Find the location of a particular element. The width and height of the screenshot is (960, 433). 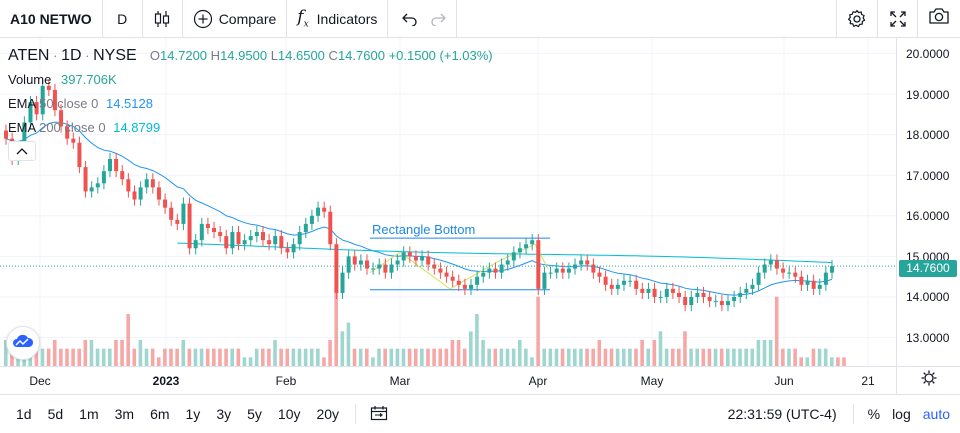

camera-icon is located at coordinates (939, 18).